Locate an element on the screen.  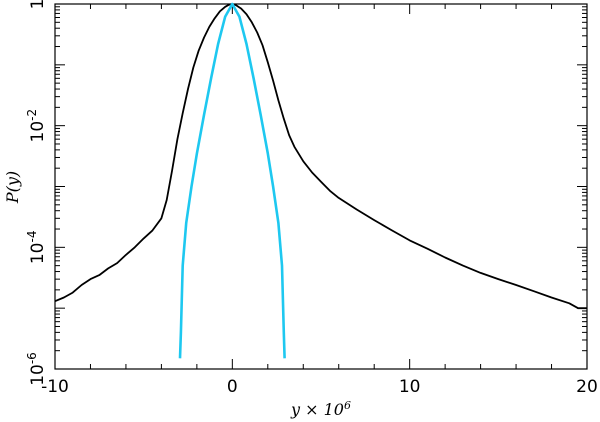
y-axis-label: P(y) is located at coordinates (12, 187).